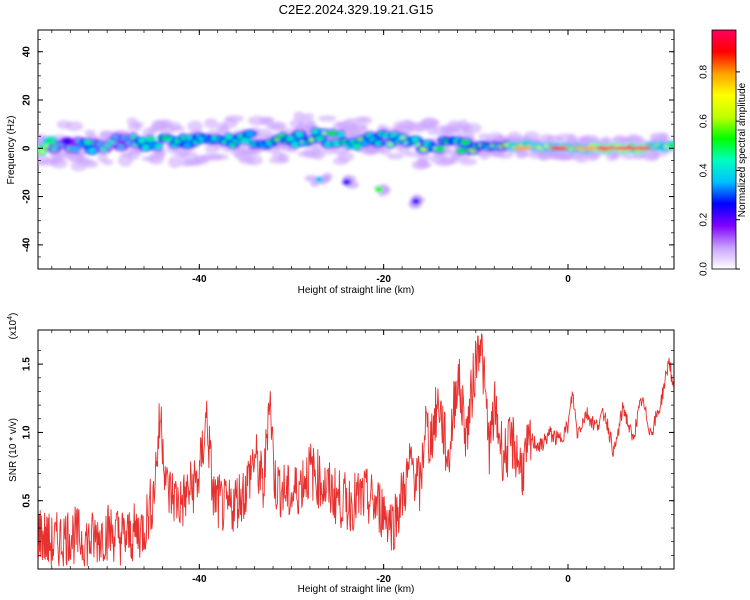 This screenshot has width=750, height=600. What do you see at coordinates (27, 196) in the screenshot?
I see `y-tick-label: -20` at bounding box center [27, 196].